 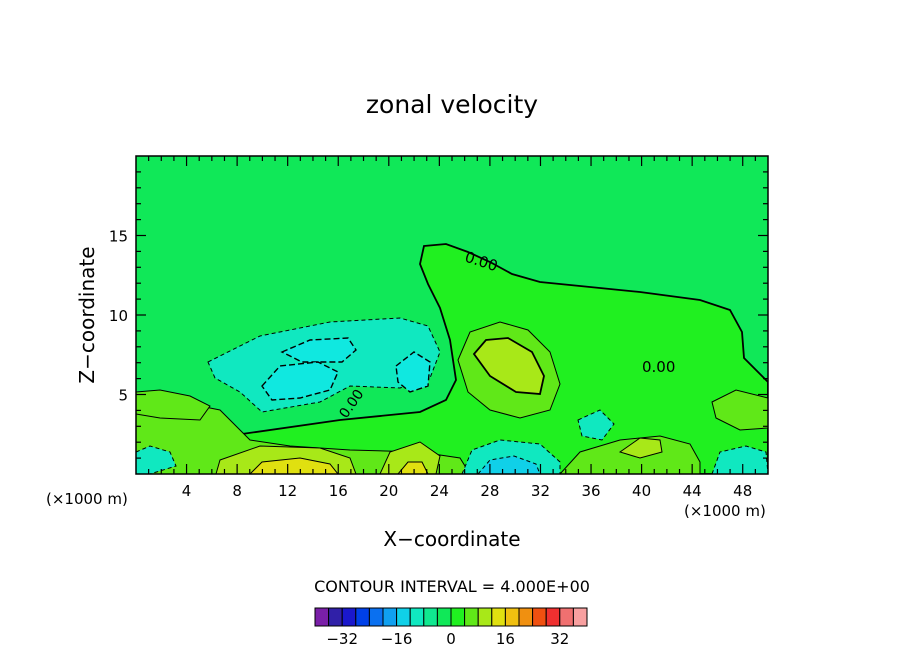 What do you see at coordinates (118, 316) in the screenshot?
I see `y-tick-label: 10` at bounding box center [118, 316].